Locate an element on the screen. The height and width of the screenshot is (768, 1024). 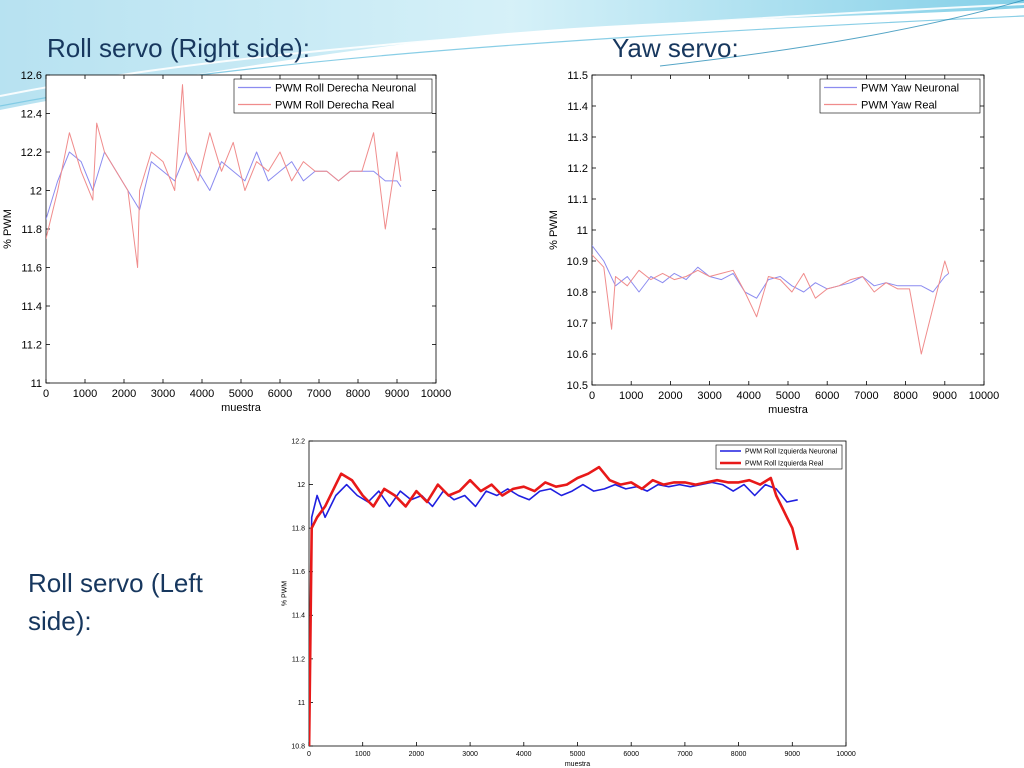
y-tick-label: 10.9 is located at coordinates (577, 262).